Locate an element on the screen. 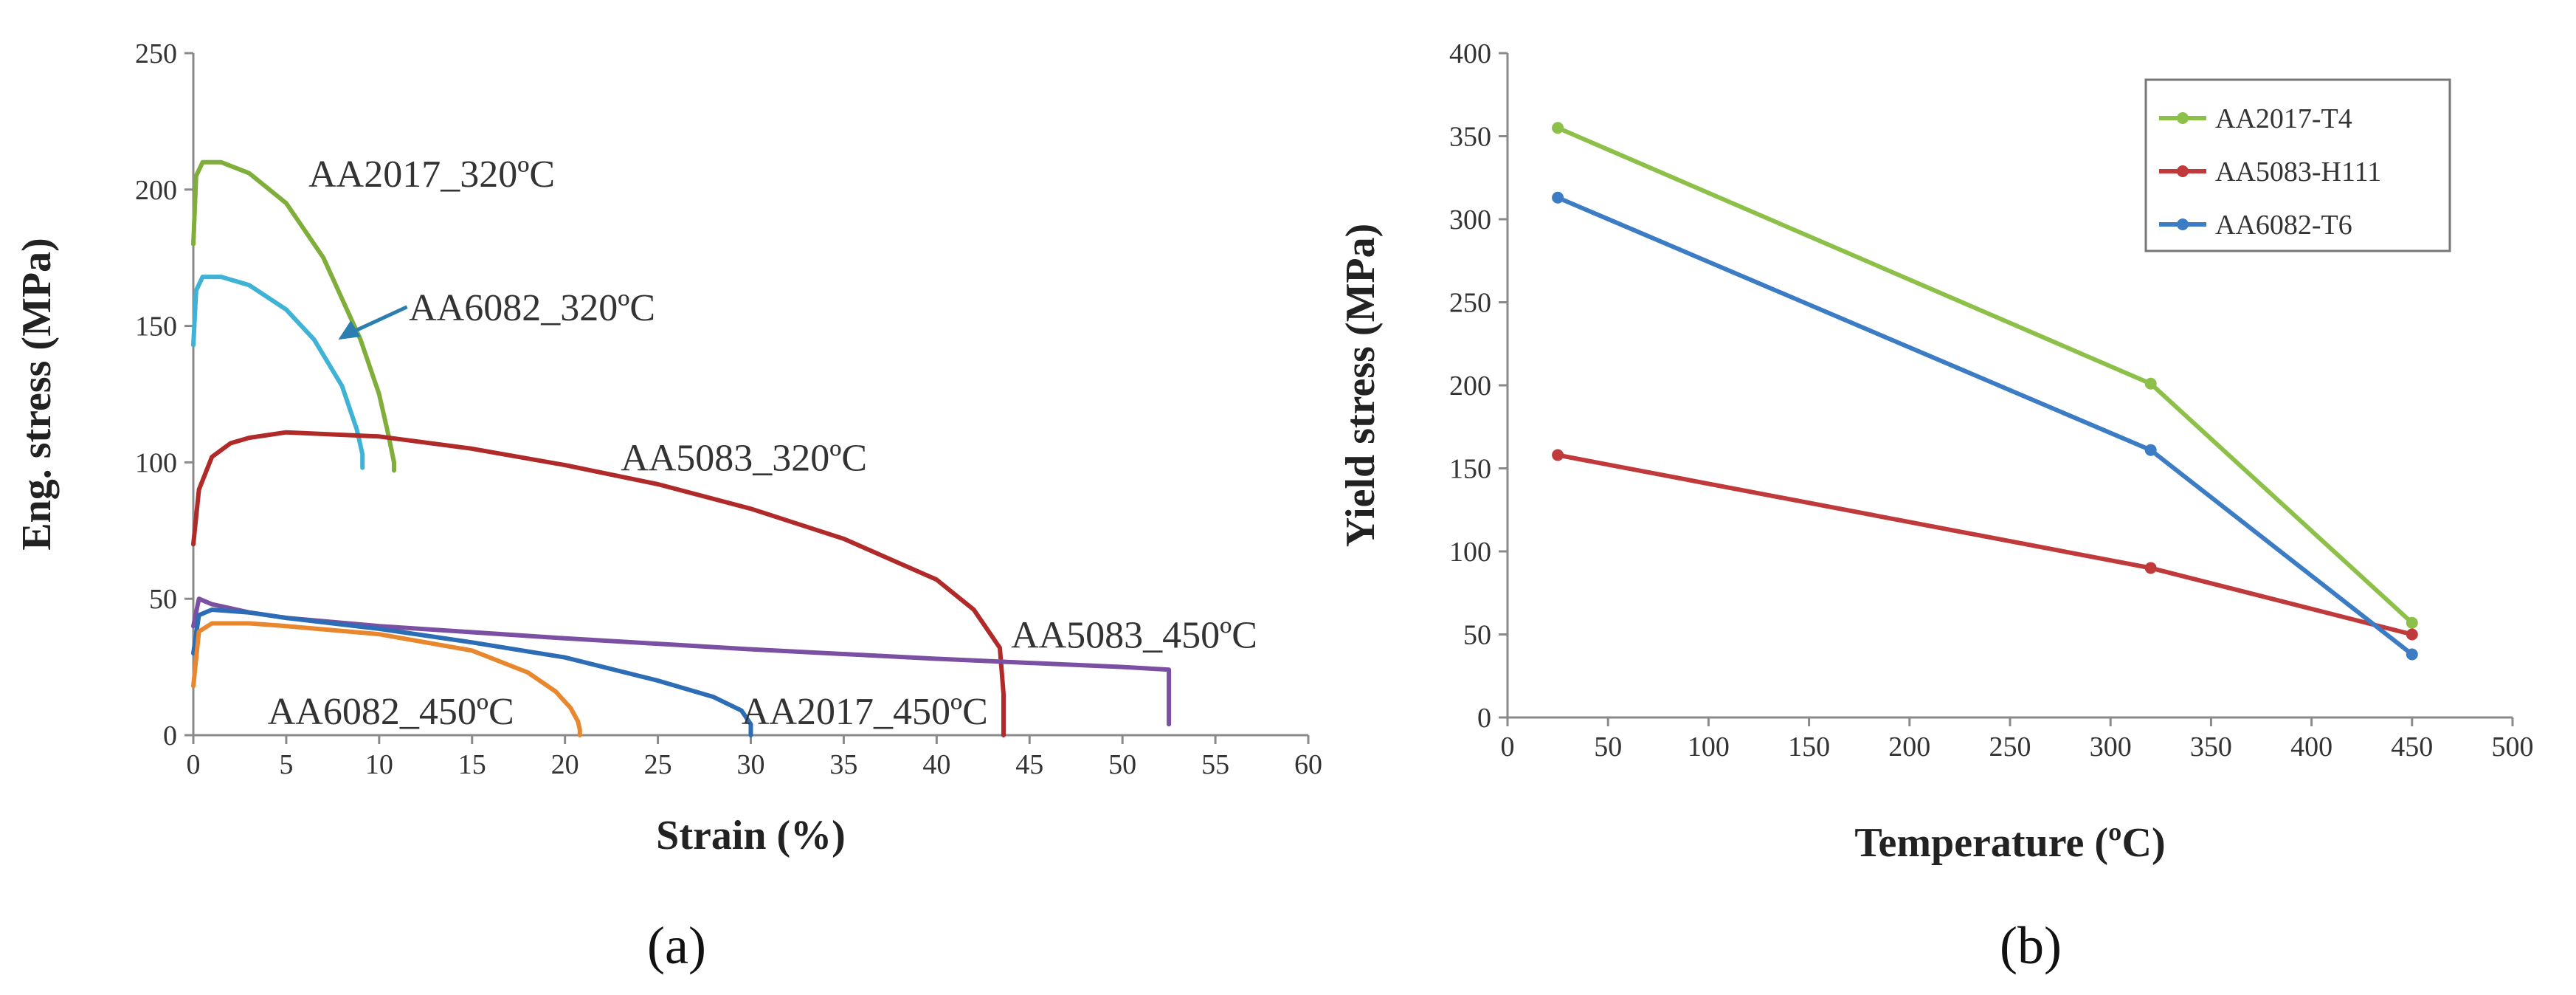  a-y-tick-label: 150 is located at coordinates (156, 327).